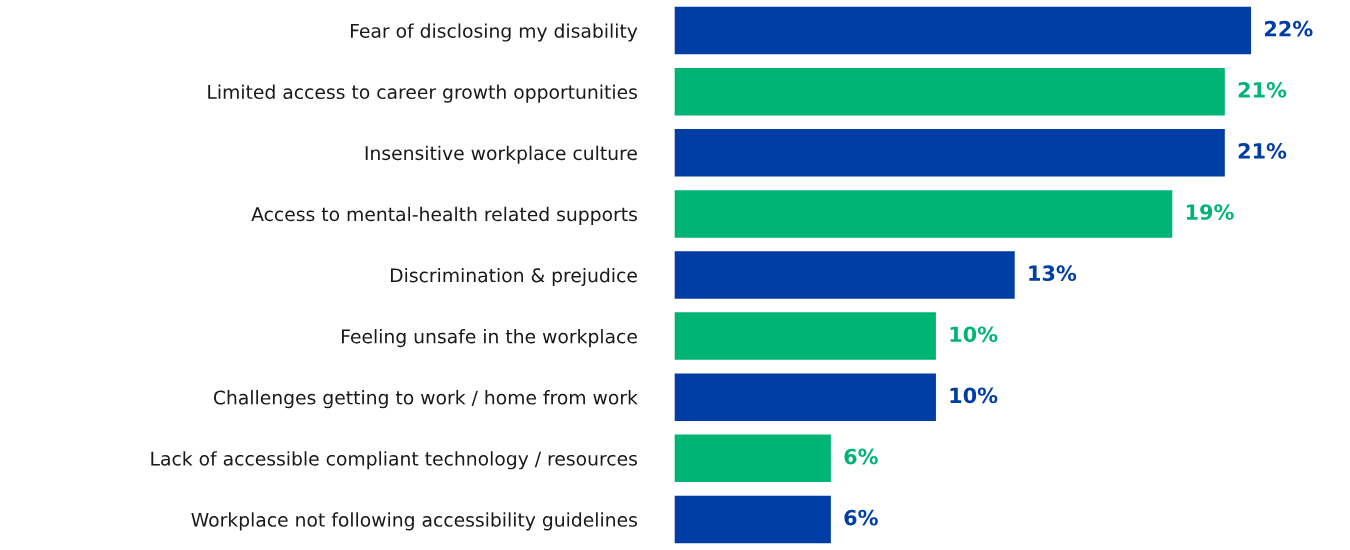  Describe the element at coordinates (394, 460) in the screenshot. I see `y-tick-label: Lack of accessible compliant technology / resources` at that location.